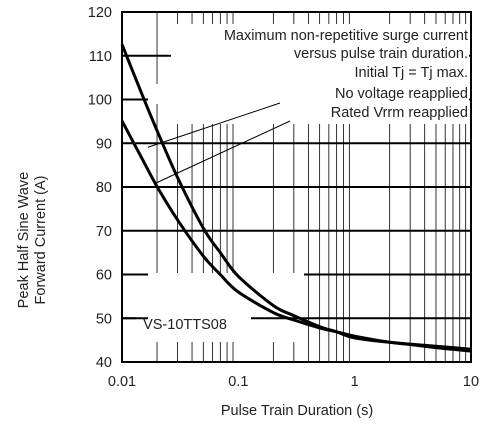  What do you see at coordinates (355, 382) in the screenshot?
I see `x-tick-label: 1` at bounding box center [355, 382].